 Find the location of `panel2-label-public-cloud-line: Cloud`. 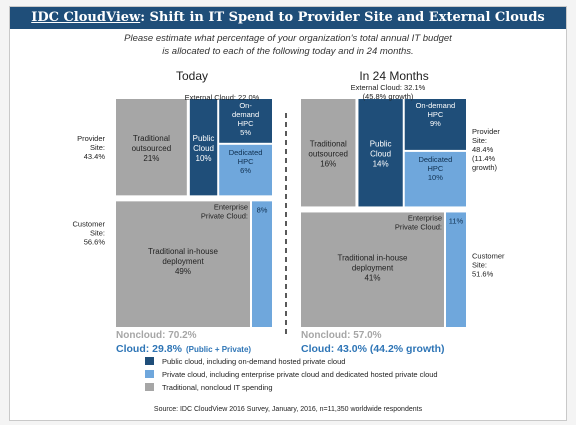

panel2-label-public-cloud-line: Cloud is located at coordinates (380, 154).